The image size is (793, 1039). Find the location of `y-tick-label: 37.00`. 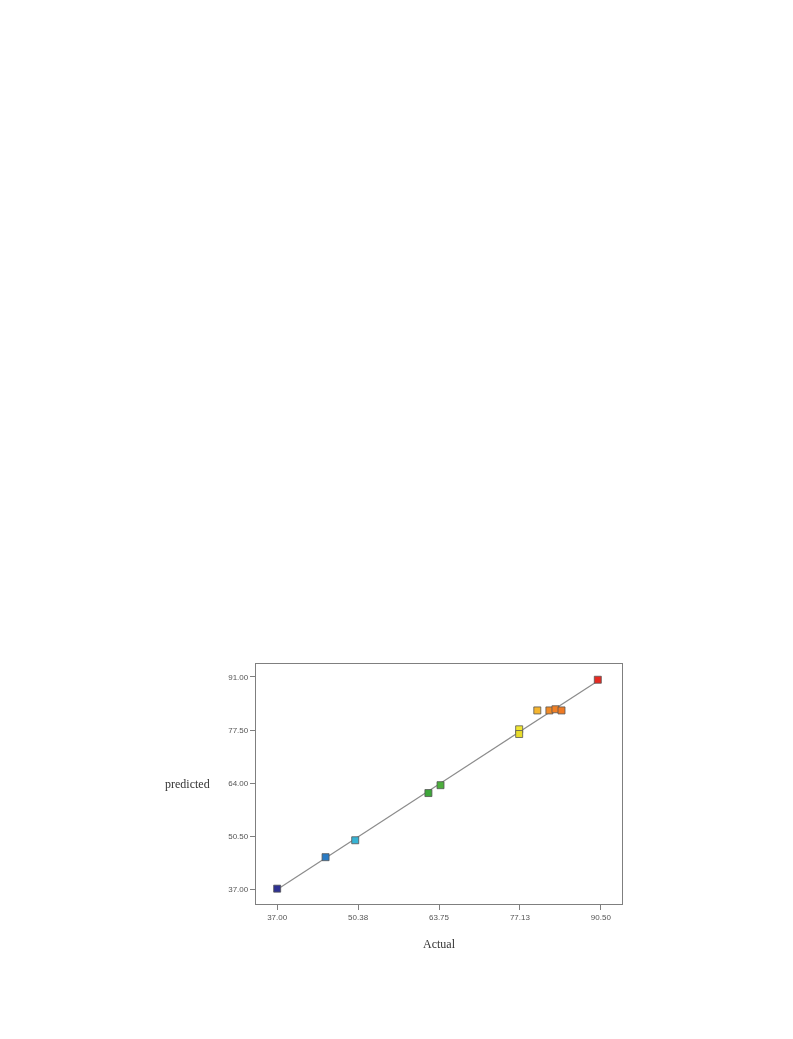

y-tick-label: 37.00 is located at coordinates (238, 890).